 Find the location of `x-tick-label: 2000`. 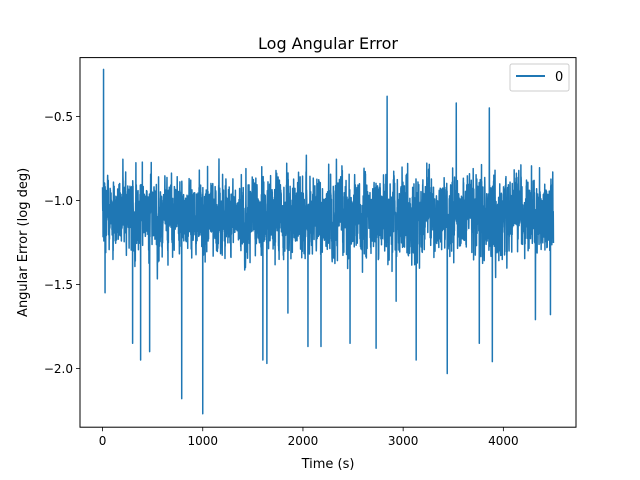

x-tick-label: 2000 is located at coordinates (303, 441).